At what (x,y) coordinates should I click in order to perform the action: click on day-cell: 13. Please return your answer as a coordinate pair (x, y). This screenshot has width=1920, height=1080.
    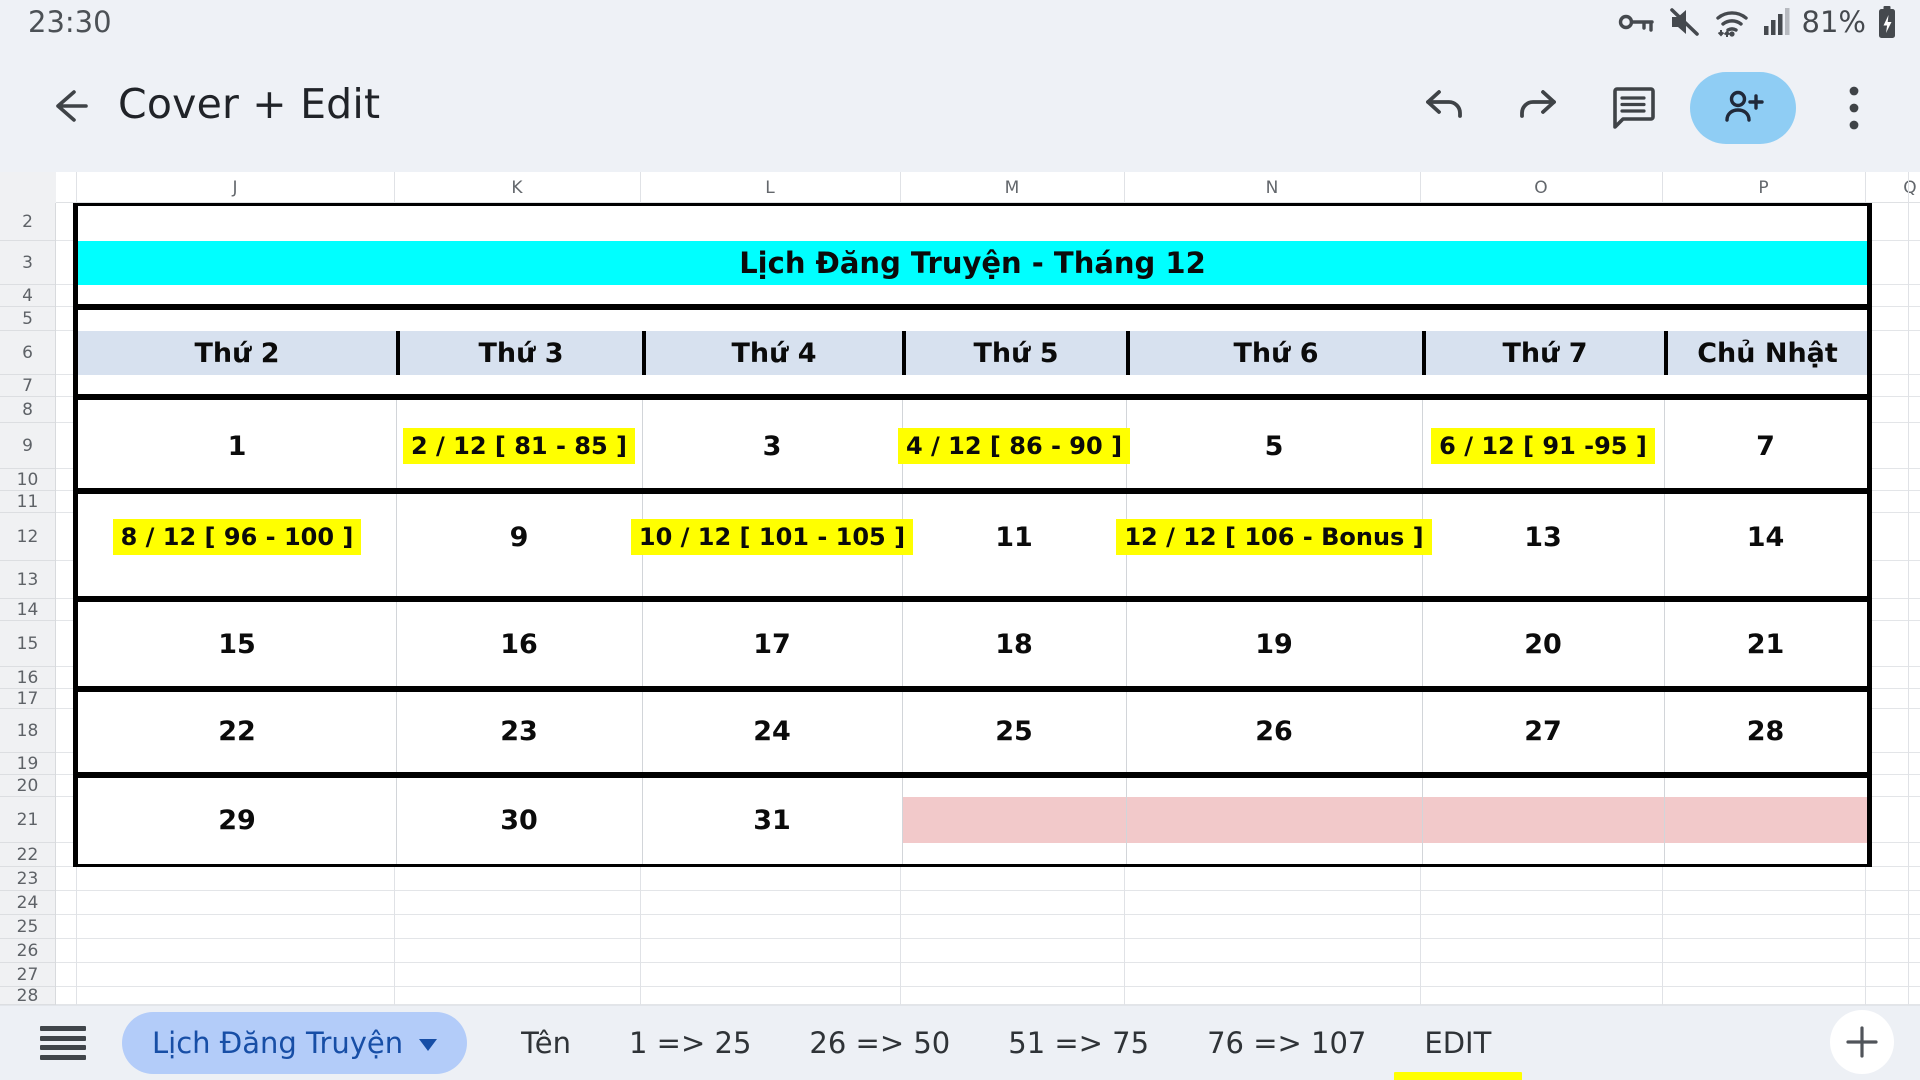
    Looking at the image, I should click on (1543, 537).